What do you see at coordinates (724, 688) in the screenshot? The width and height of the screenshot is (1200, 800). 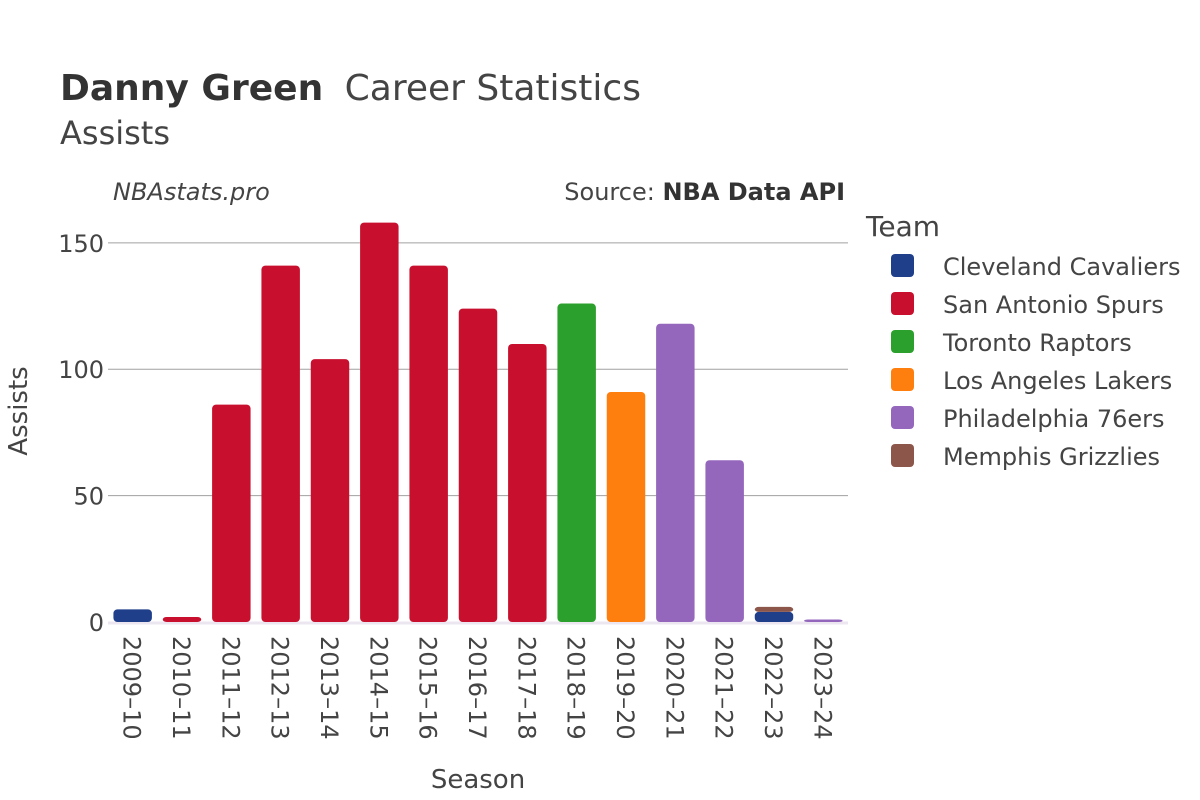 I see `x-tick-label: 2021–22` at bounding box center [724, 688].